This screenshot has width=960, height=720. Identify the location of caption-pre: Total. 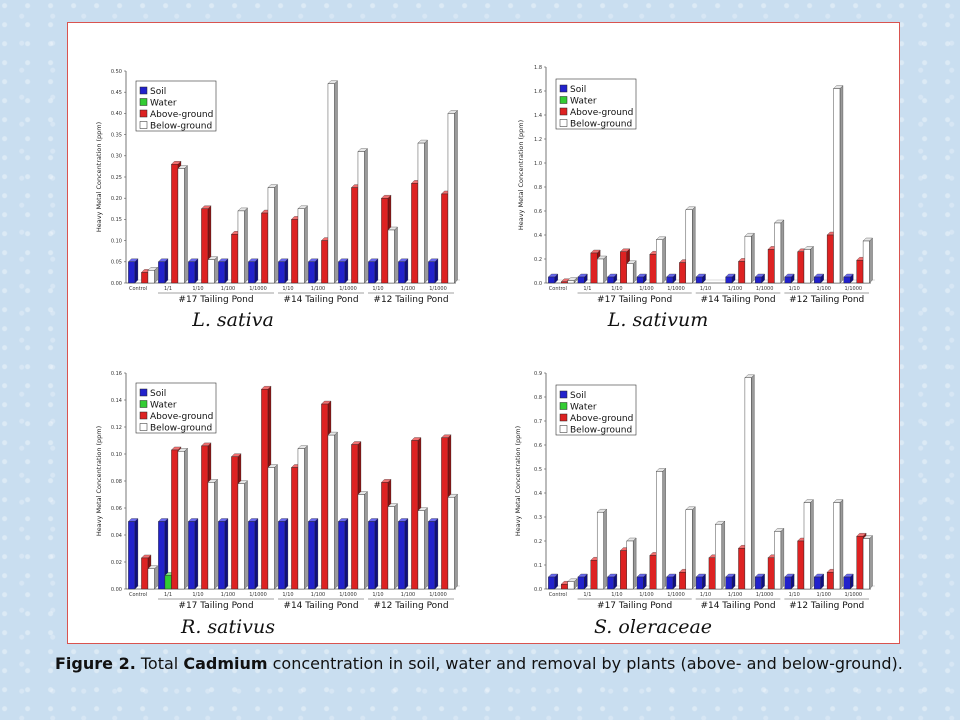
(159, 663).